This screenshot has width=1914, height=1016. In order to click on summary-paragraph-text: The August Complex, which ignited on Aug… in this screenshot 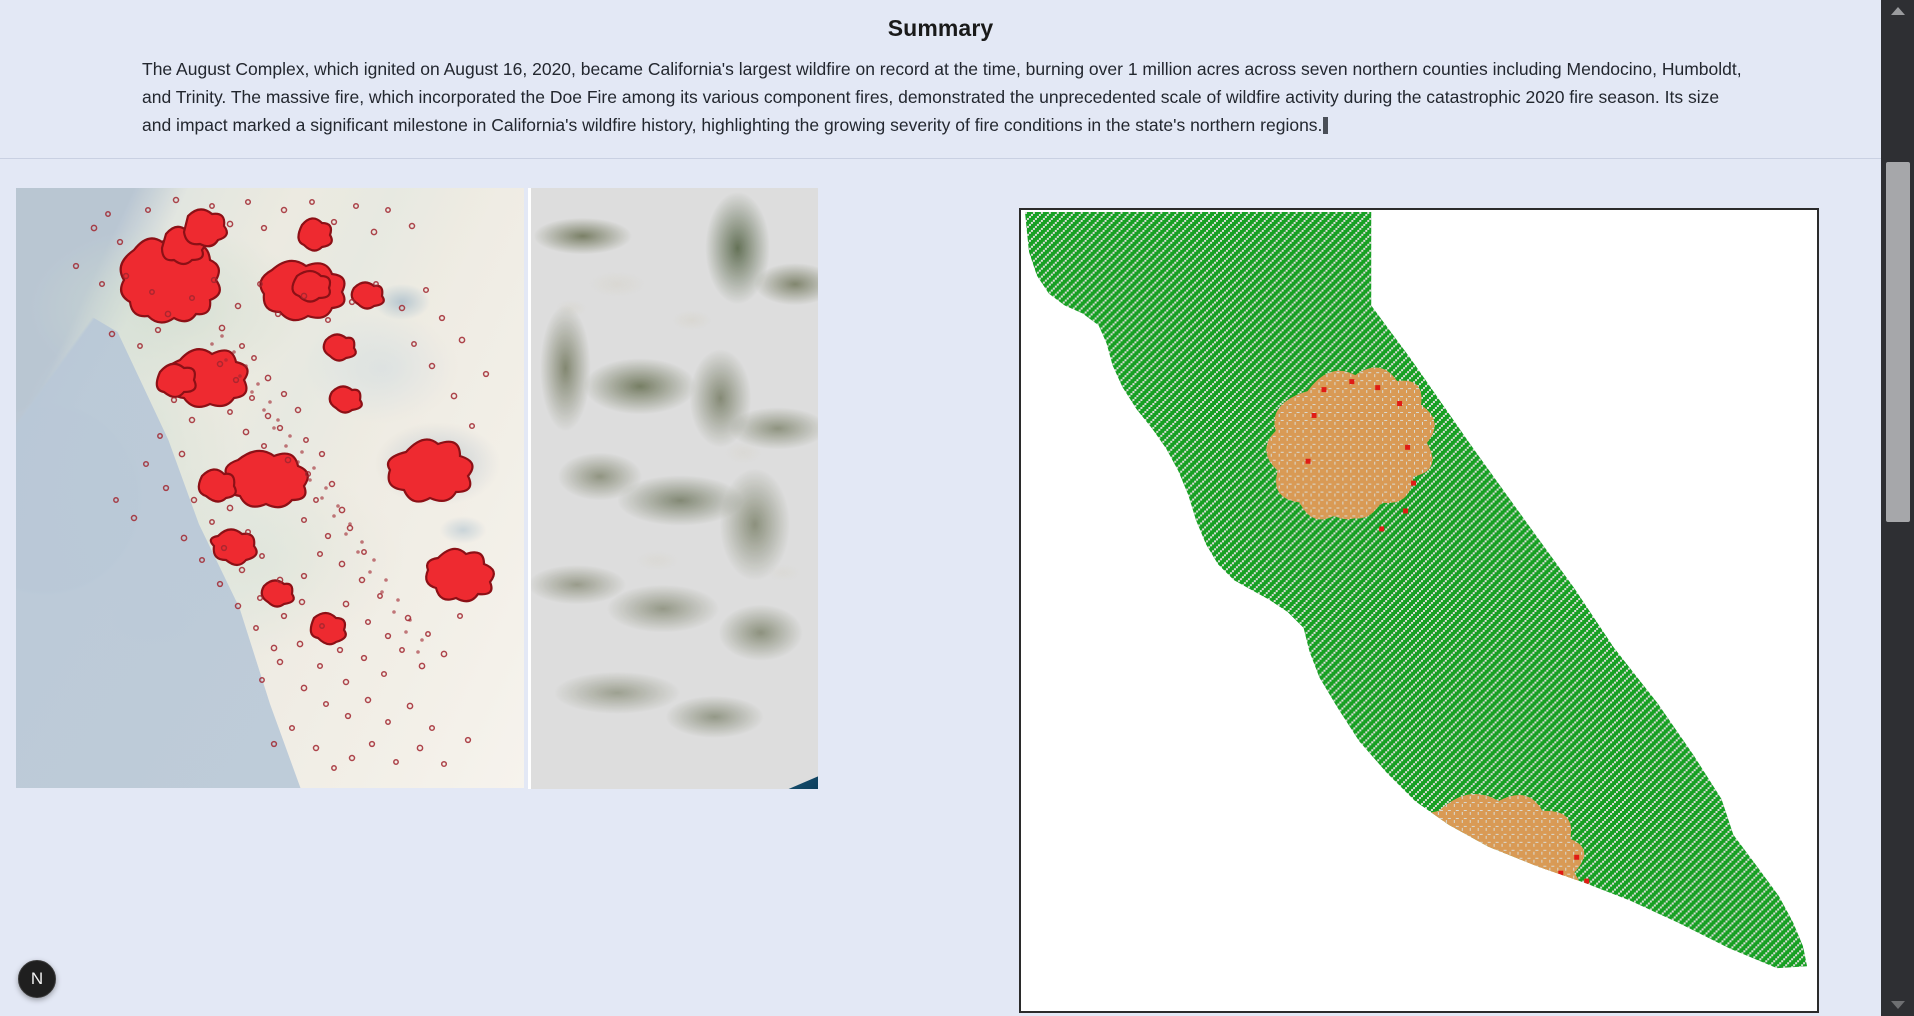, I will do `click(942, 97)`.